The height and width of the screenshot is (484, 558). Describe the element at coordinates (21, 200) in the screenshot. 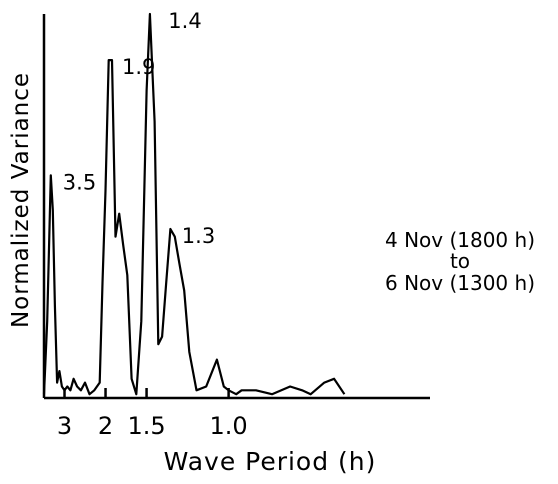

I see `y-axis-label: Normalized Variance` at that location.